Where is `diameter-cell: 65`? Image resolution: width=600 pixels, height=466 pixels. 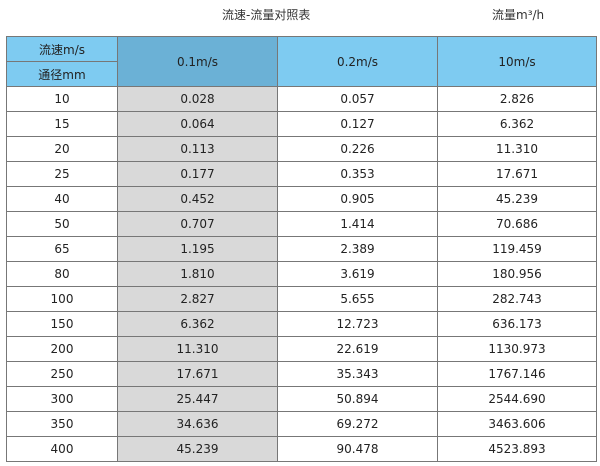
diameter-cell: 65 is located at coordinates (62, 249).